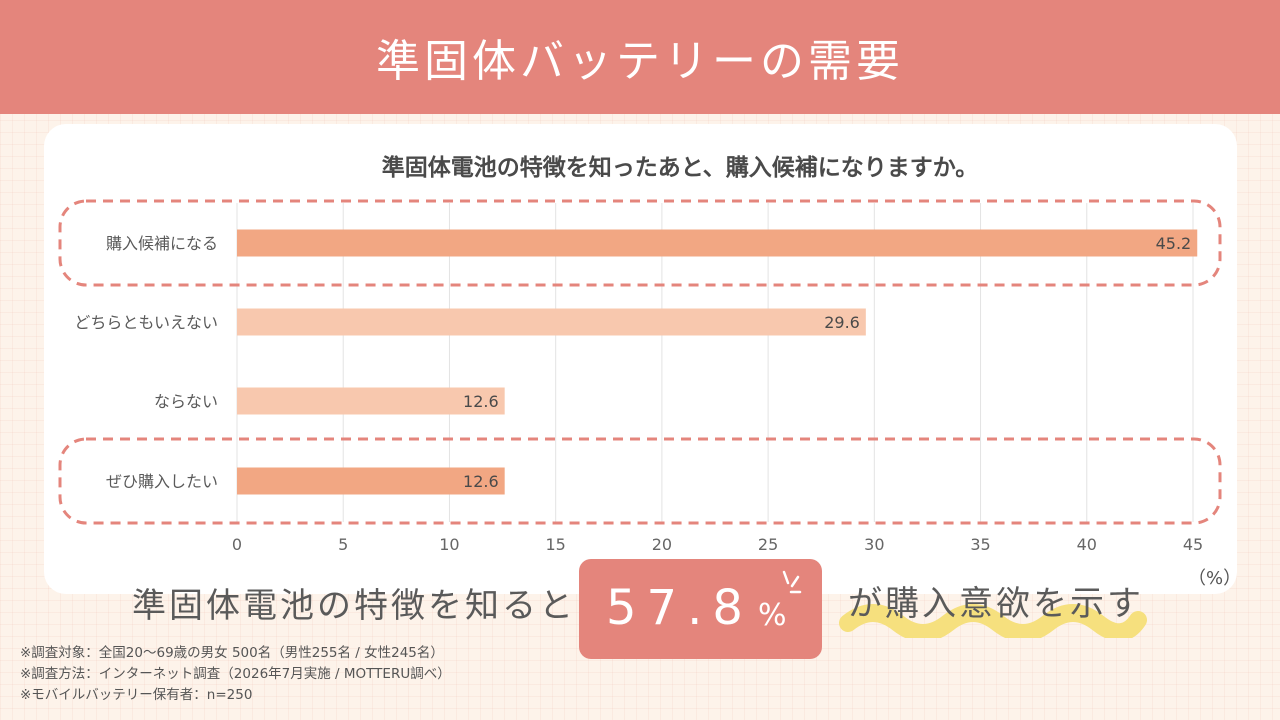  Describe the element at coordinates (555, 544) in the screenshot. I see `x-tick-label: 15` at that location.